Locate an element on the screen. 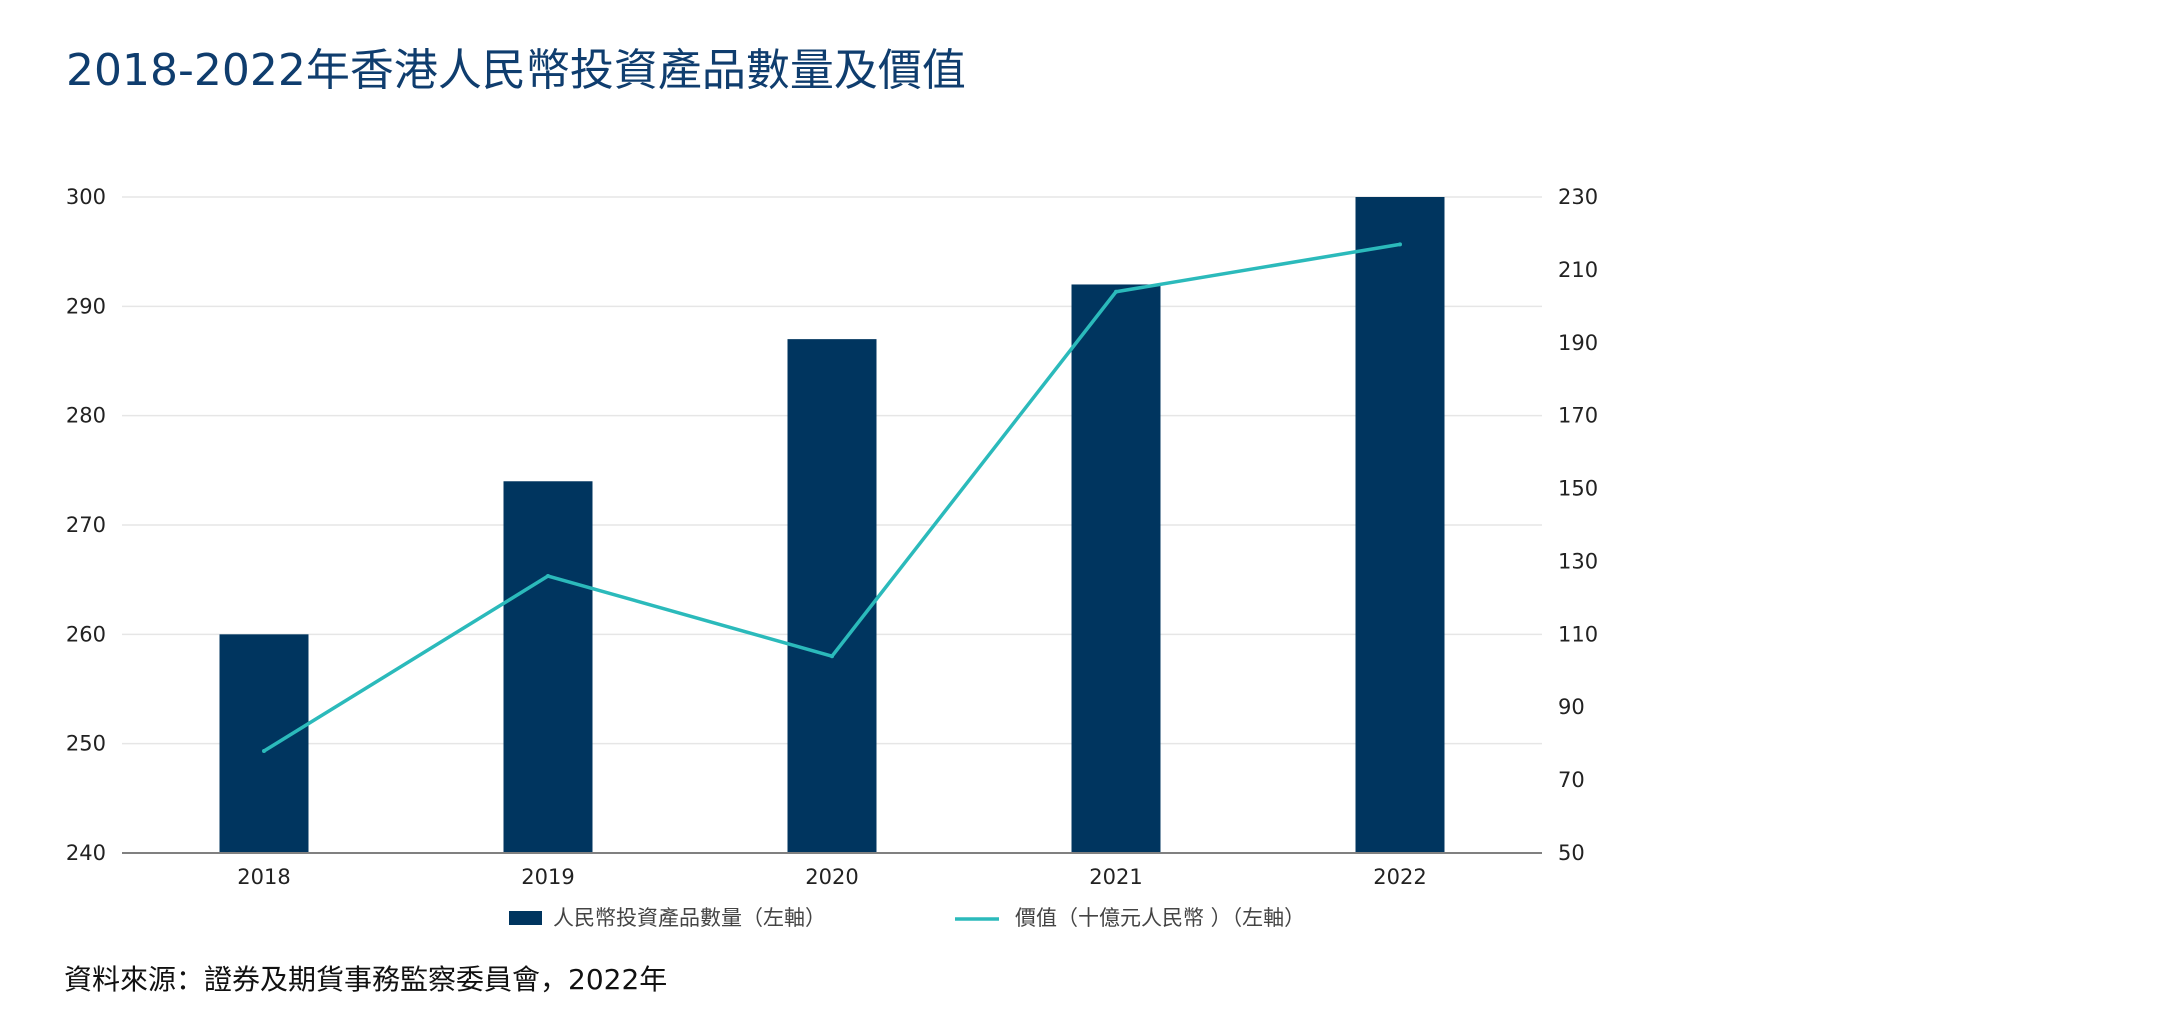  y-left-tick-label: 240 is located at coordinates (86, 853).